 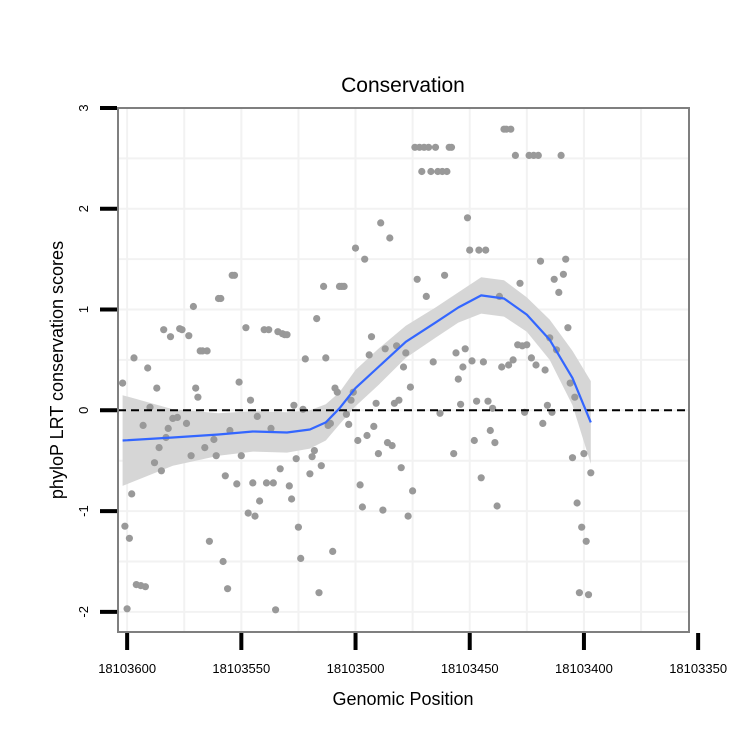 What do you see at coordinates (402, 699) in the screenshot?
I see `x-axis-title: Genomic Position` at bounding box center [402, 699].